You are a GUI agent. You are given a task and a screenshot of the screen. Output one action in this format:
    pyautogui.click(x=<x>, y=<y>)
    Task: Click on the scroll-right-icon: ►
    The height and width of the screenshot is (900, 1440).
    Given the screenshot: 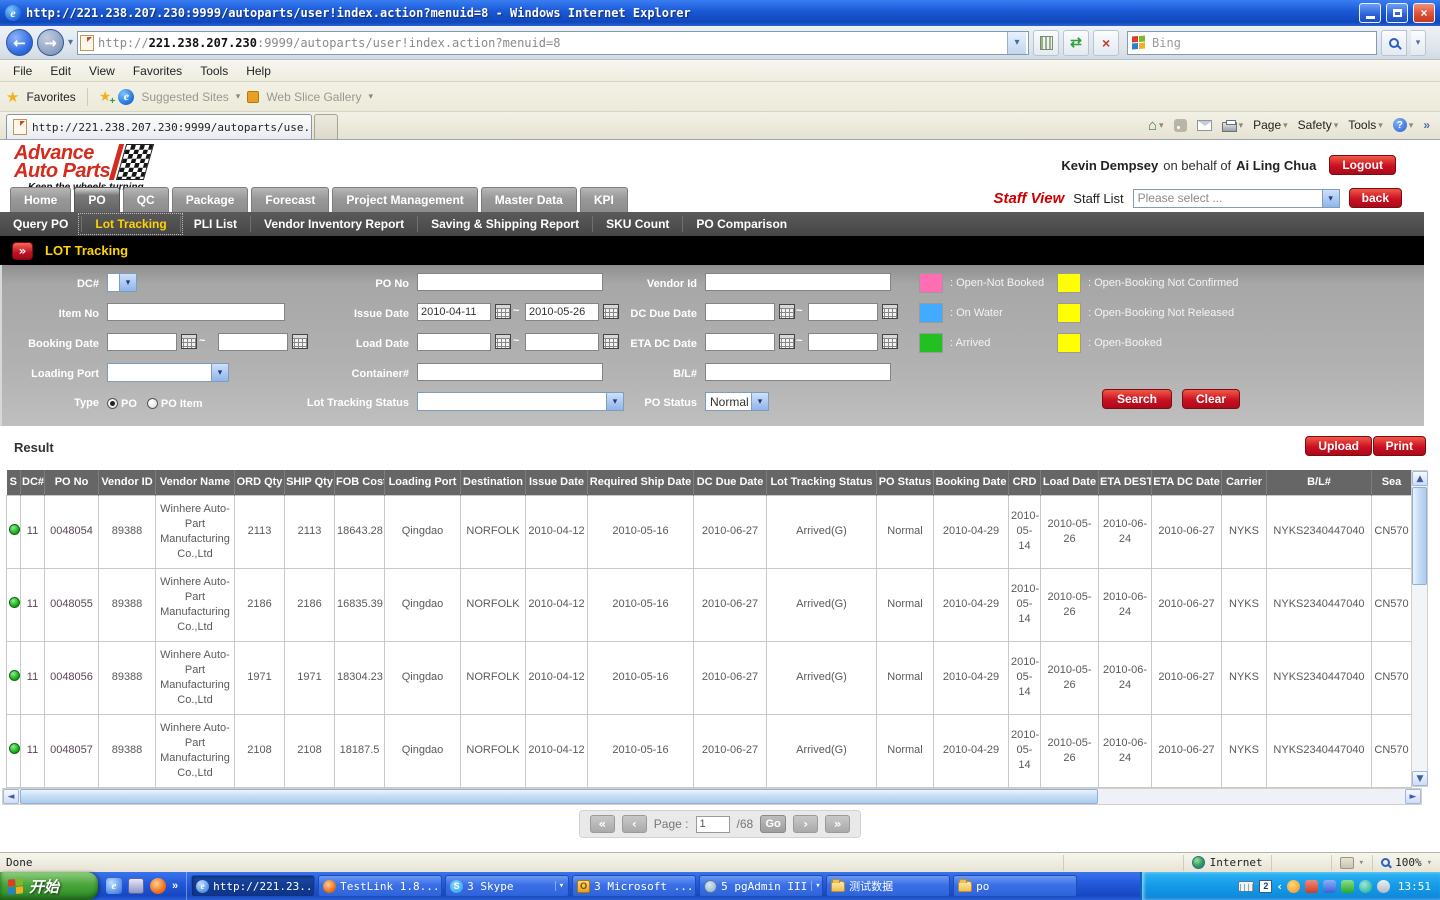 What is the action you would take?
    pyautogui.click(x=1413, y=796)
    